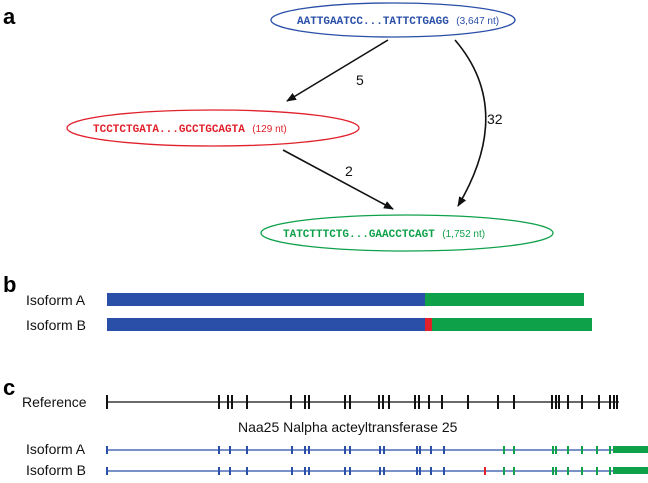  Describe the element at coordinates (169, 130) in the screenshot. I see `node-left-sequence: TCCTCTGATA...GCCTGCAGTA` at that location.